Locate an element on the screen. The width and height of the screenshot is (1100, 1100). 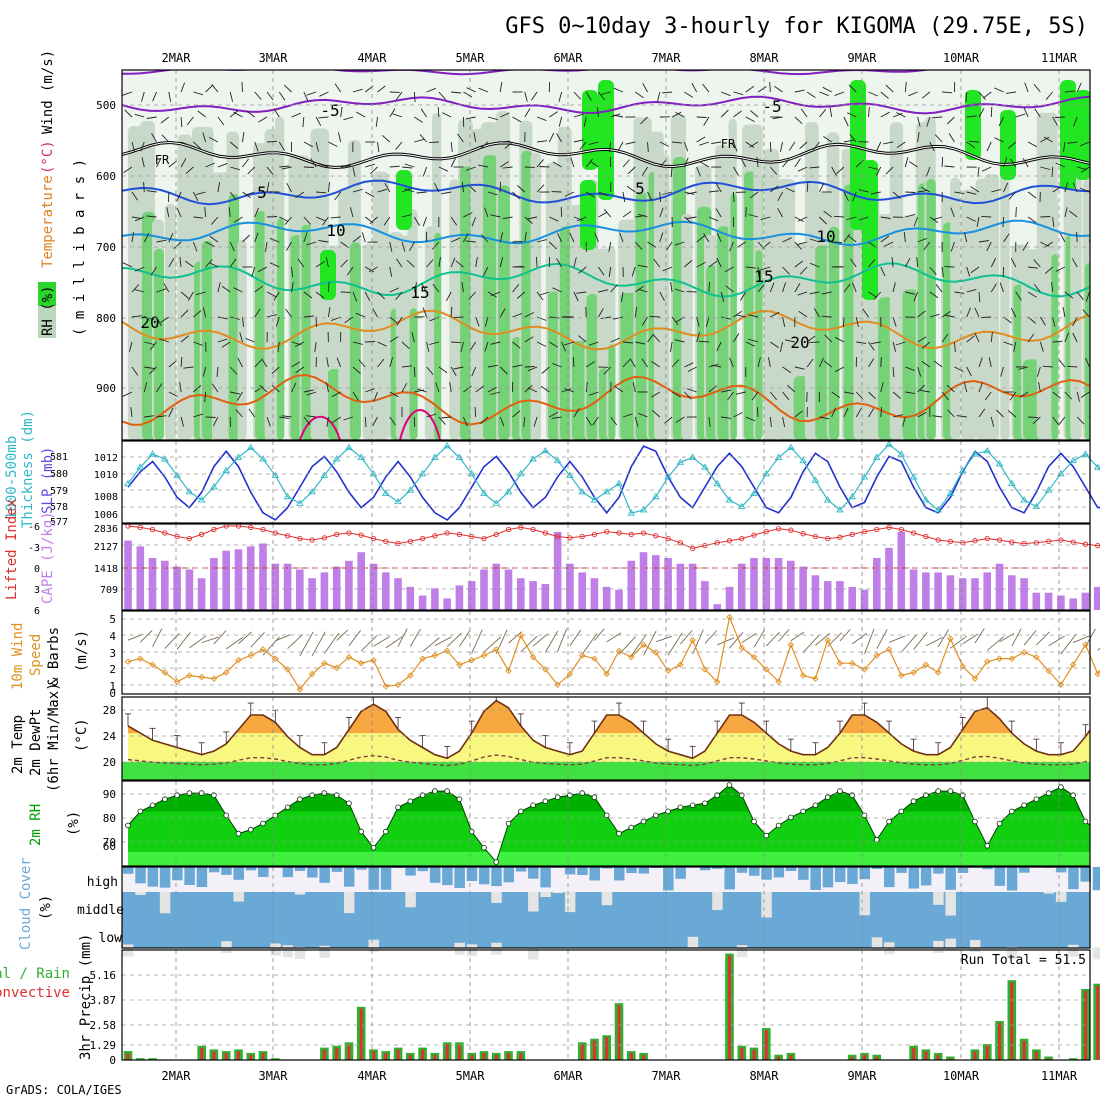
rh-shade-bright is located at coordinates (1068, 135).